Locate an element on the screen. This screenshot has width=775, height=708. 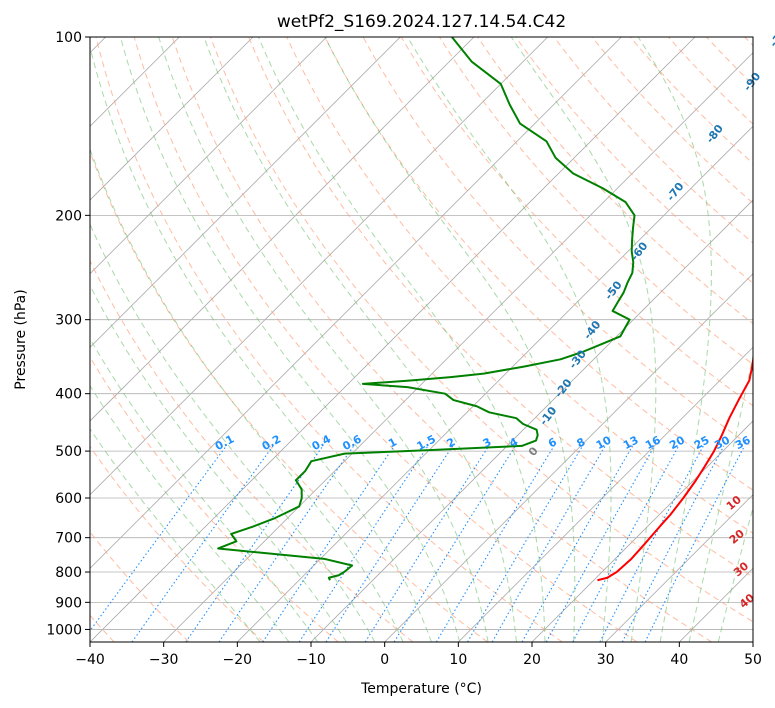
y-tick-label: 500 is located at coordinates (68, 452).